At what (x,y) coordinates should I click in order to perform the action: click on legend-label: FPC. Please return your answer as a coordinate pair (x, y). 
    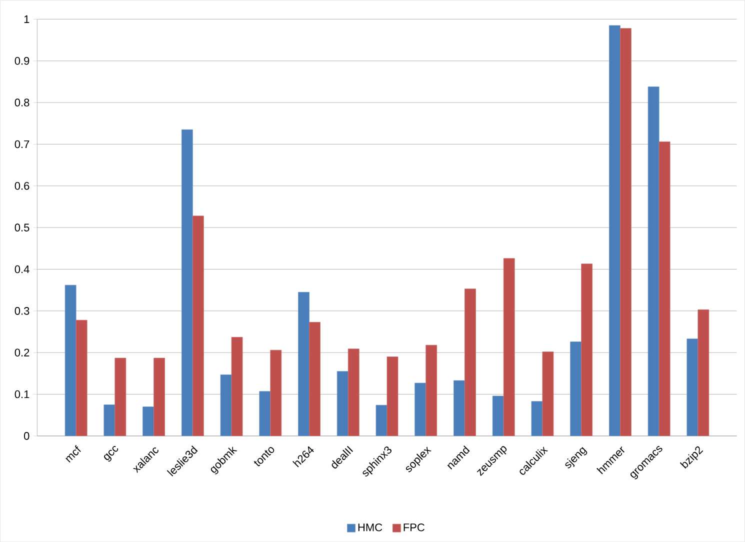
    Looking at the image, I should click on (414, 527).